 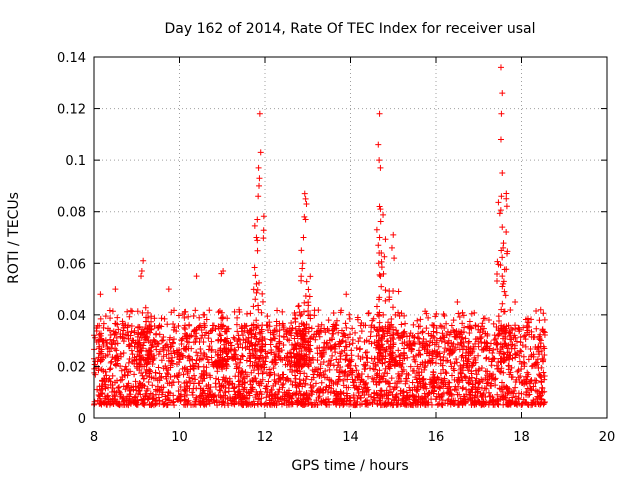 What do you see at coordinates (179, 437) in the screenshot?
I see `x-tick-label: 10` at bounding box center [179, 437].